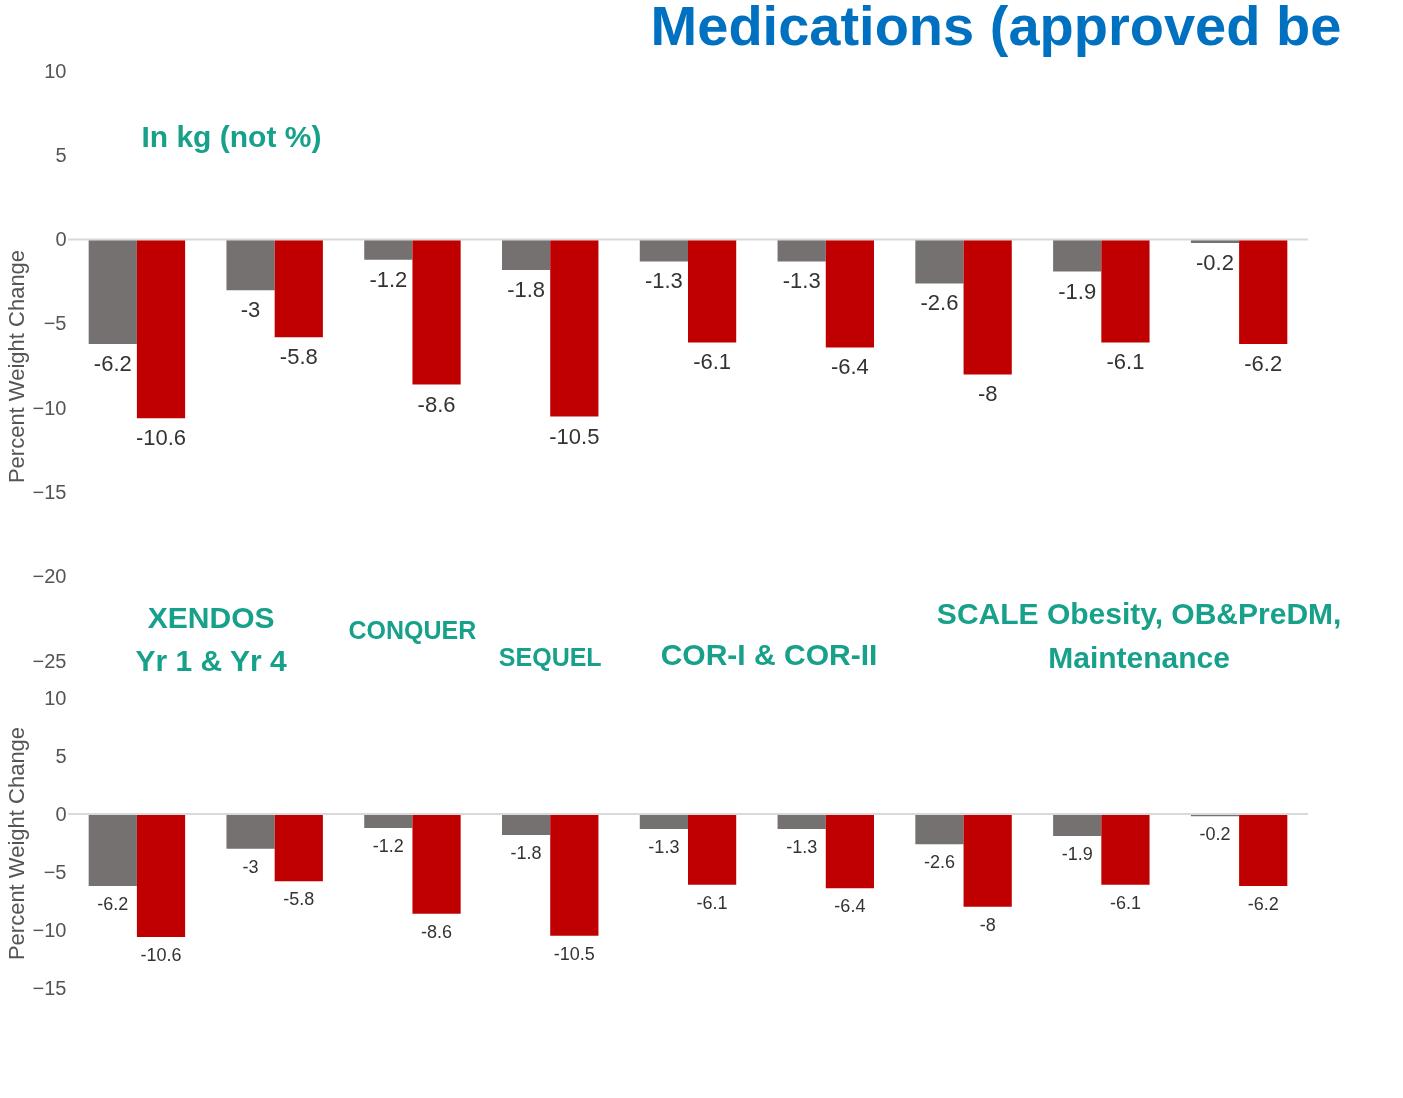  I want to click on annotation: In kg (not %), so click(231, 137).